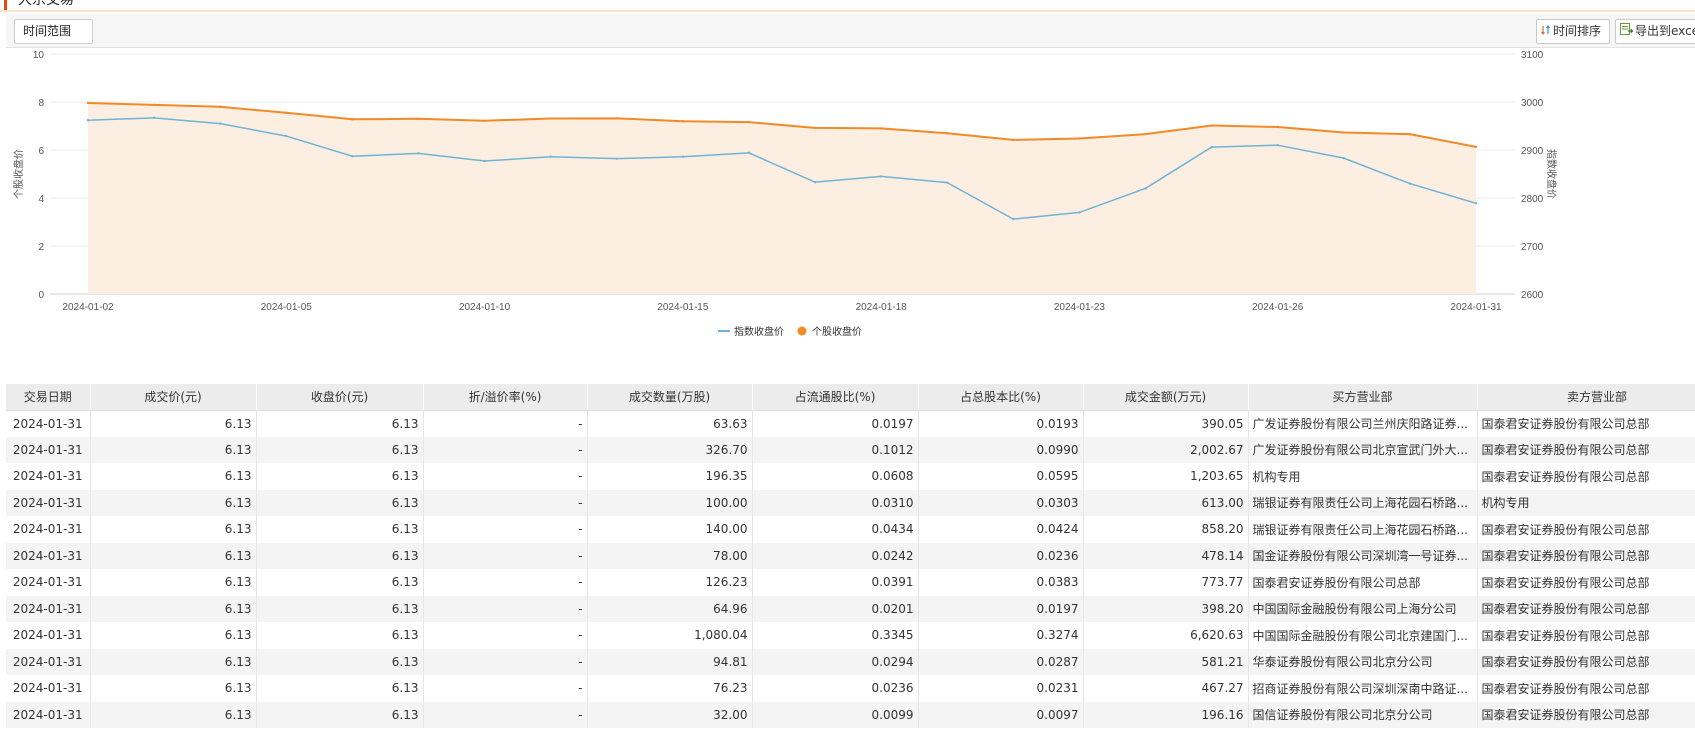 The image size is (1695, 734). Describe the element at coordinates (670, 476) in the screenshot. I see `volume-cell: 196.35` at that location.